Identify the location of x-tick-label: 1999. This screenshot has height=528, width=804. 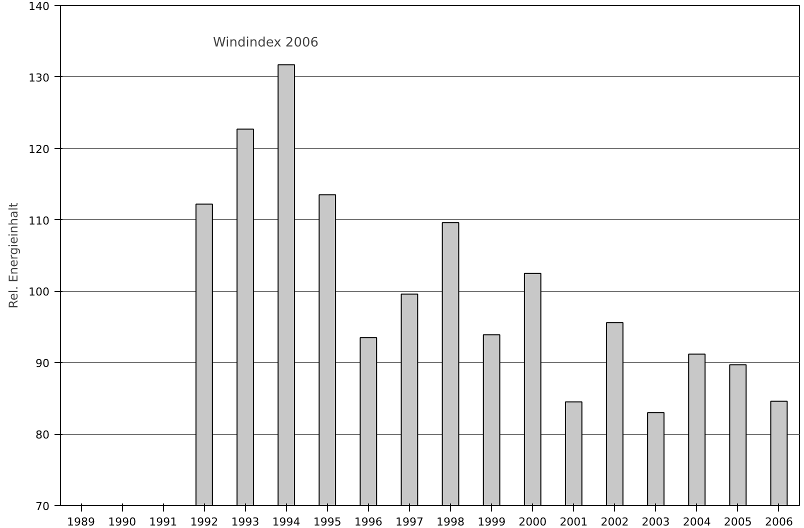
(492, 522).